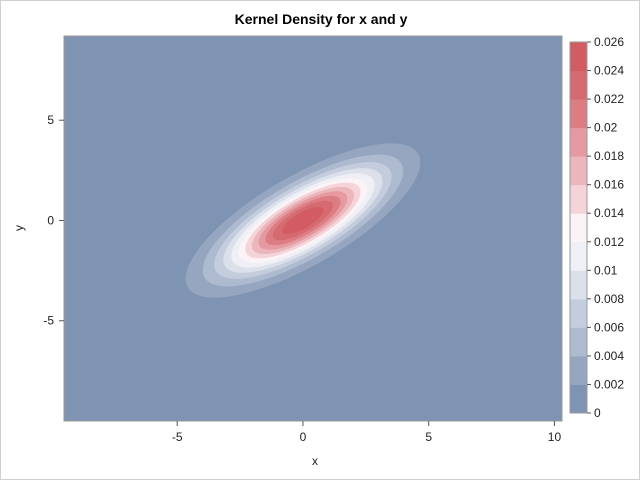 The height and width of the screenshot is (481, 640). Describe the element at coordinates (609, 156) in the screenshot. I see `colorbar-tick-label: 0.018` at that location.